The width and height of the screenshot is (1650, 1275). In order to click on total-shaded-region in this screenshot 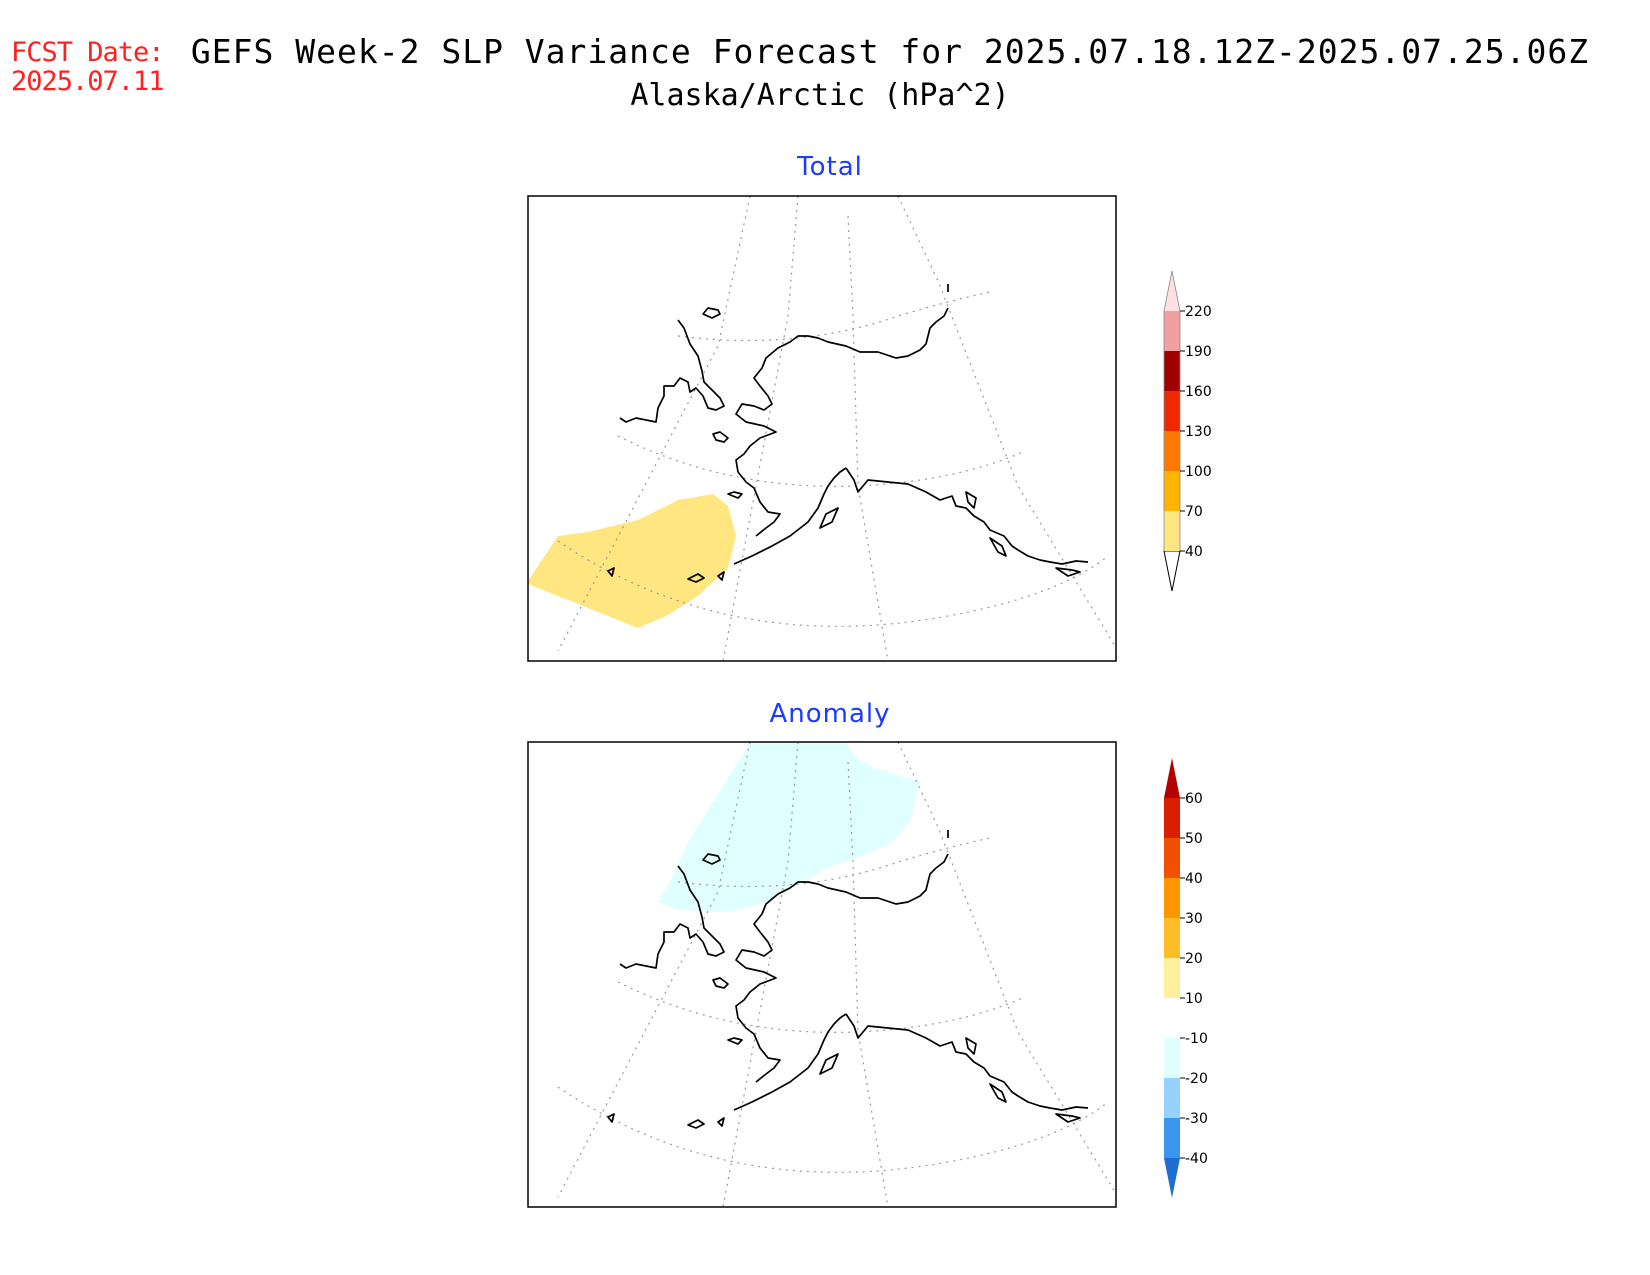, I will do `click(632, 561)`.